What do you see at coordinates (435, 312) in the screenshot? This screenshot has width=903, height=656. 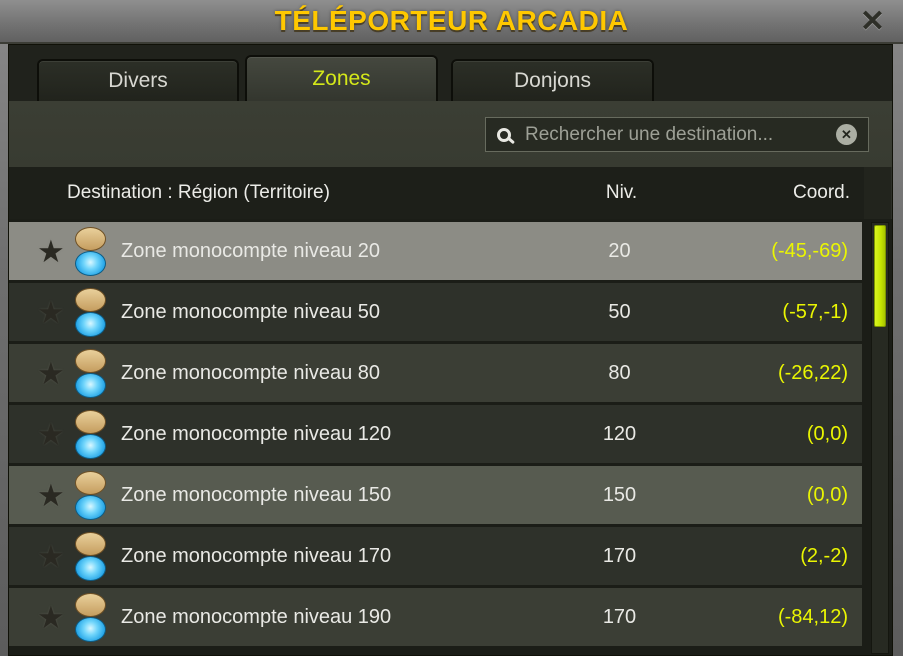 I see `zone-row: ★ Zone monocompte niveau 50 50 (-57,-1)` at bounding box center [435, 312].